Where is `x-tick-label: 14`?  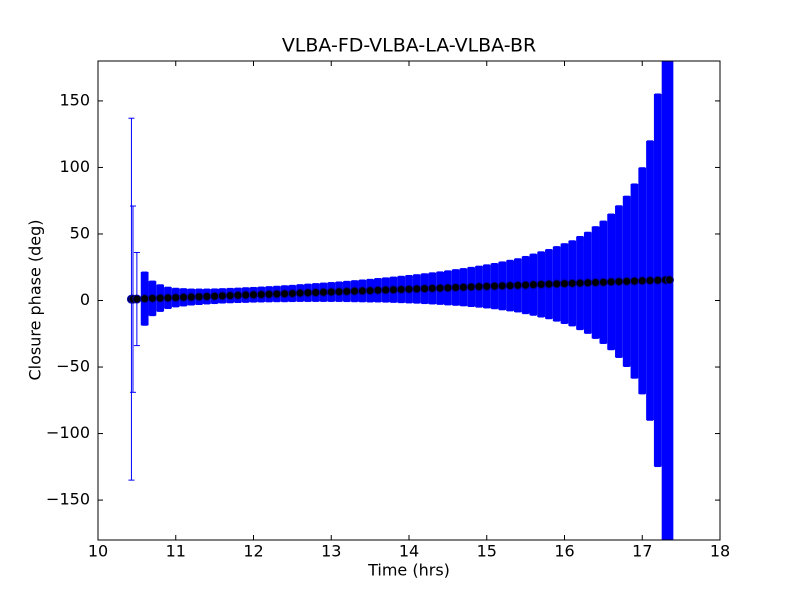 x-tick-label: 14 is located at coordinates (409, 551).